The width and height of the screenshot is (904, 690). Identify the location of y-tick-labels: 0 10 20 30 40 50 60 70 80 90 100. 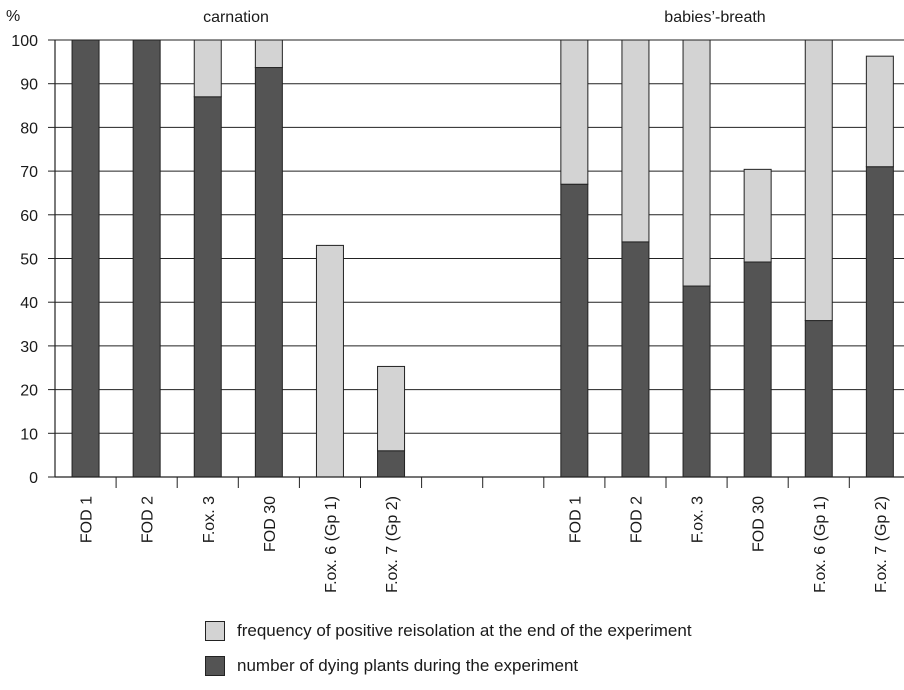
(24, 260).